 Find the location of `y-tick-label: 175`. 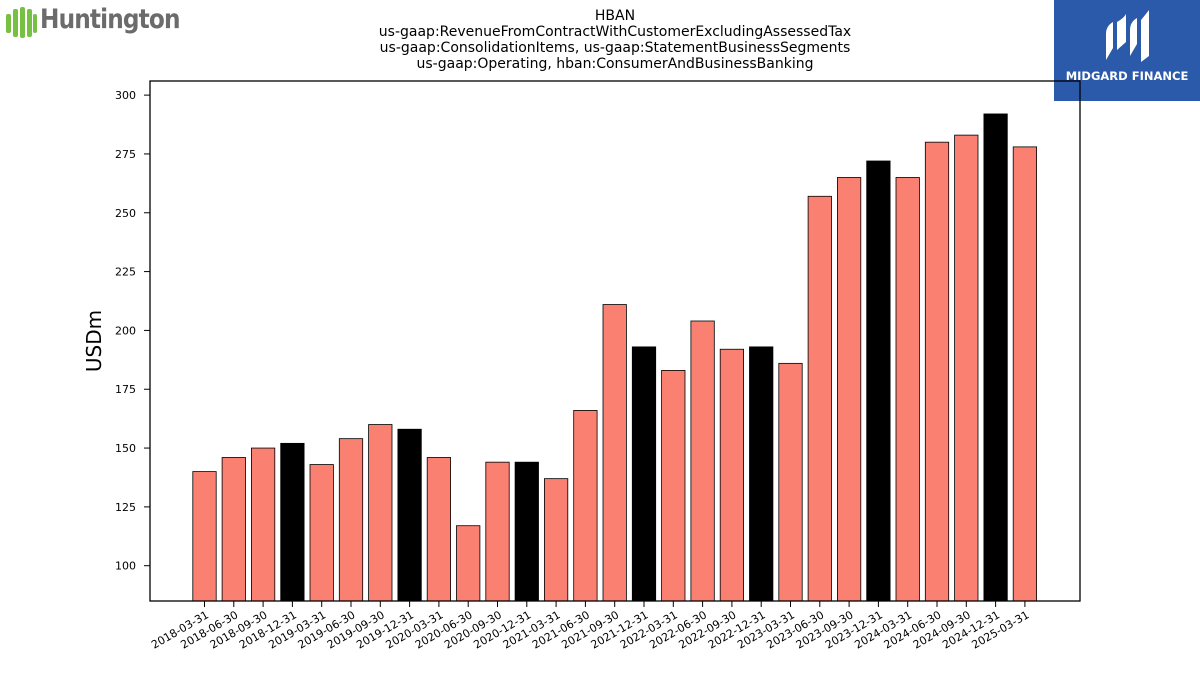

y-tick-label: 175 is located at coordinates (125, 389).